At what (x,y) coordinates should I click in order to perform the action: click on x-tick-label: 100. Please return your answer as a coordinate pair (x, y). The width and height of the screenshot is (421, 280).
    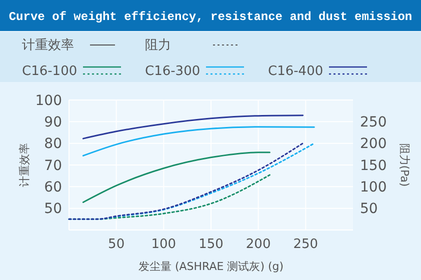
    Looking at the image, I should click on (163, 244).